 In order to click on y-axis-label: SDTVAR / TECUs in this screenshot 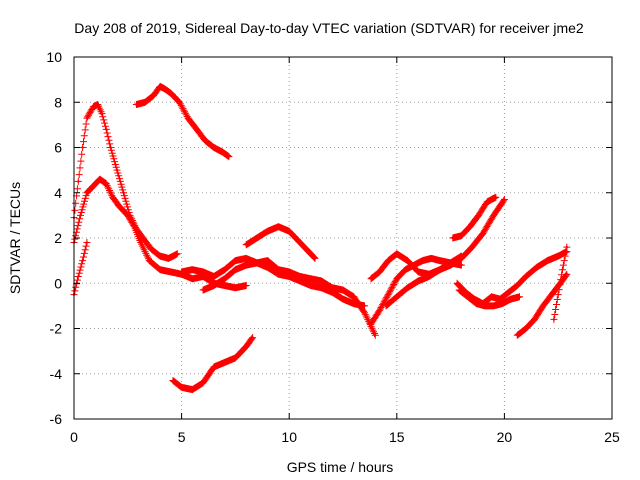, I will do `click(15, 238)`.